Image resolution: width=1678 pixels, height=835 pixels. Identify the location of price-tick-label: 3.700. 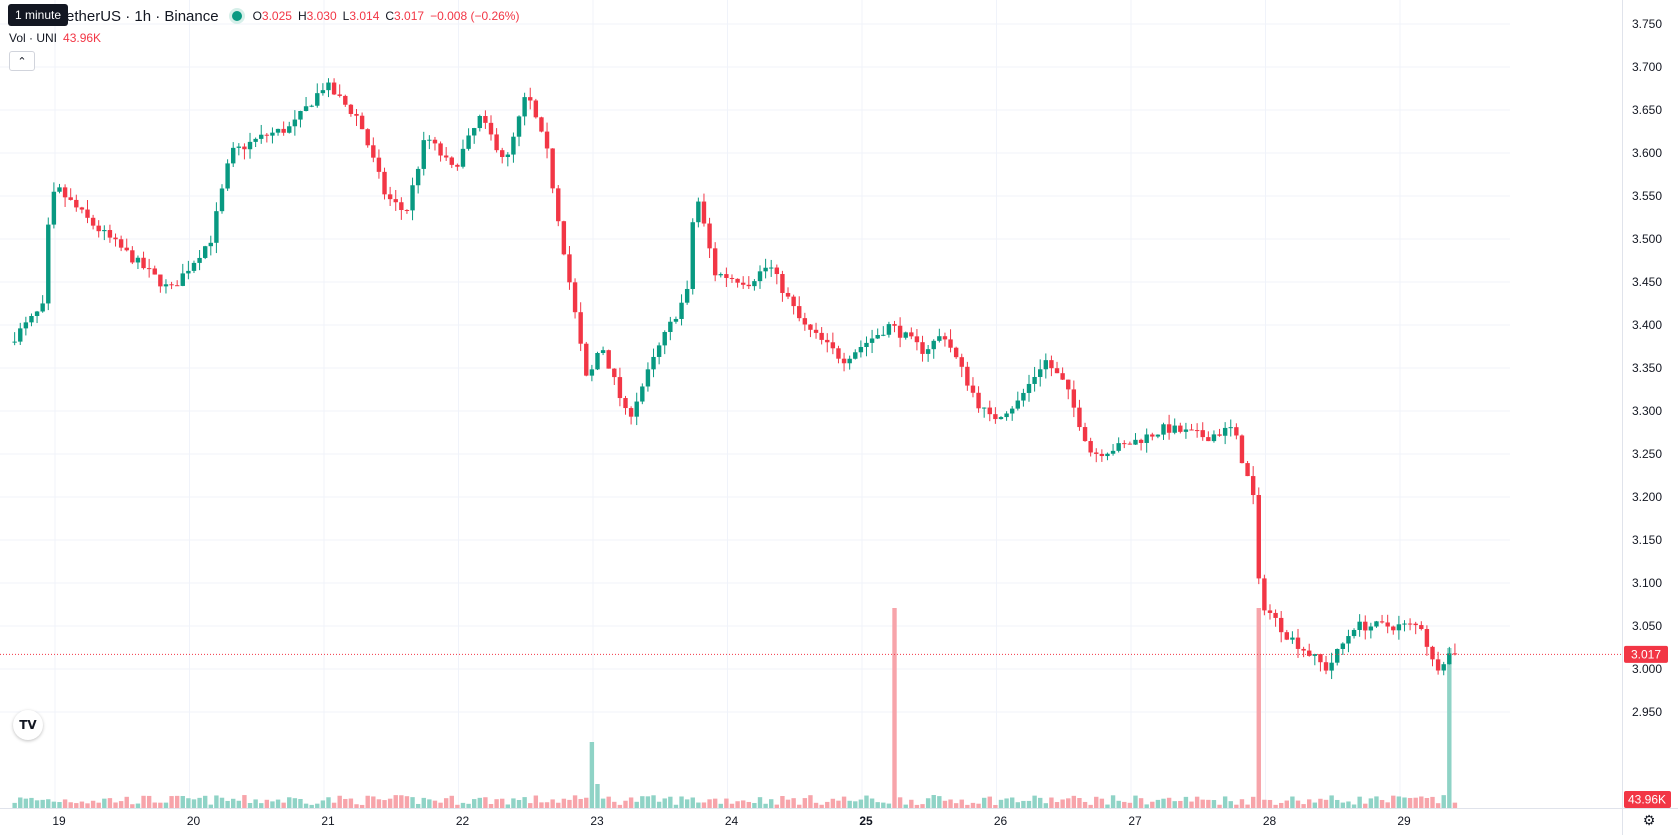
(1647, 67).